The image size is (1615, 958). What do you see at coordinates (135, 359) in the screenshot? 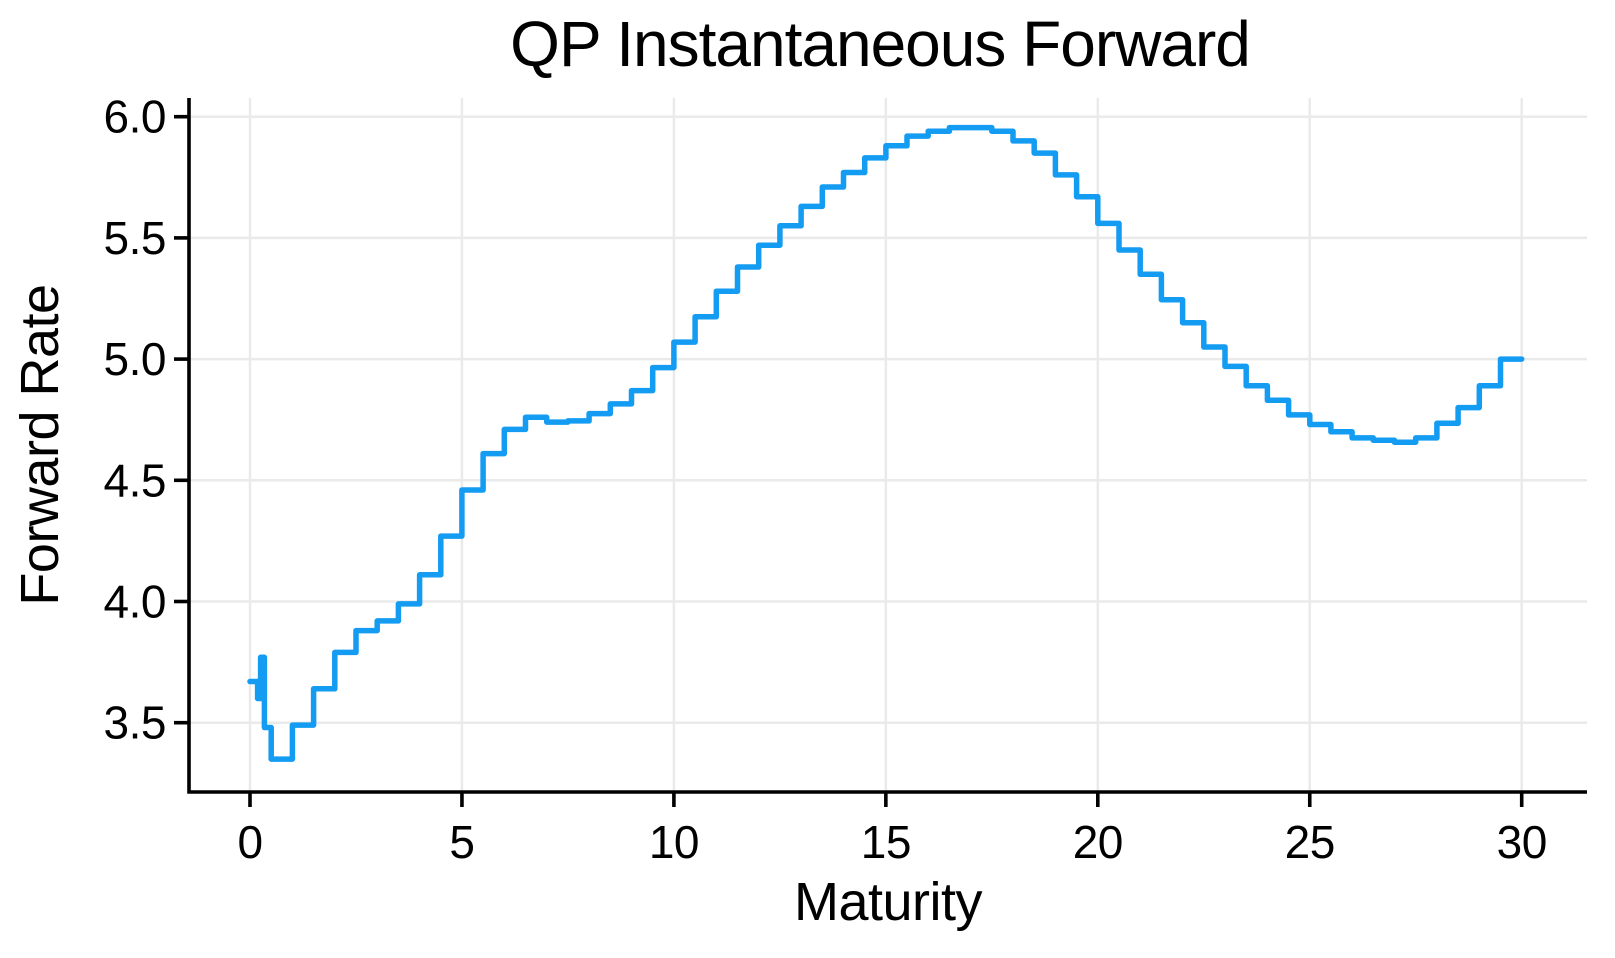
I see `y-tick-label: 5.0` at bounding box center [135, 359].